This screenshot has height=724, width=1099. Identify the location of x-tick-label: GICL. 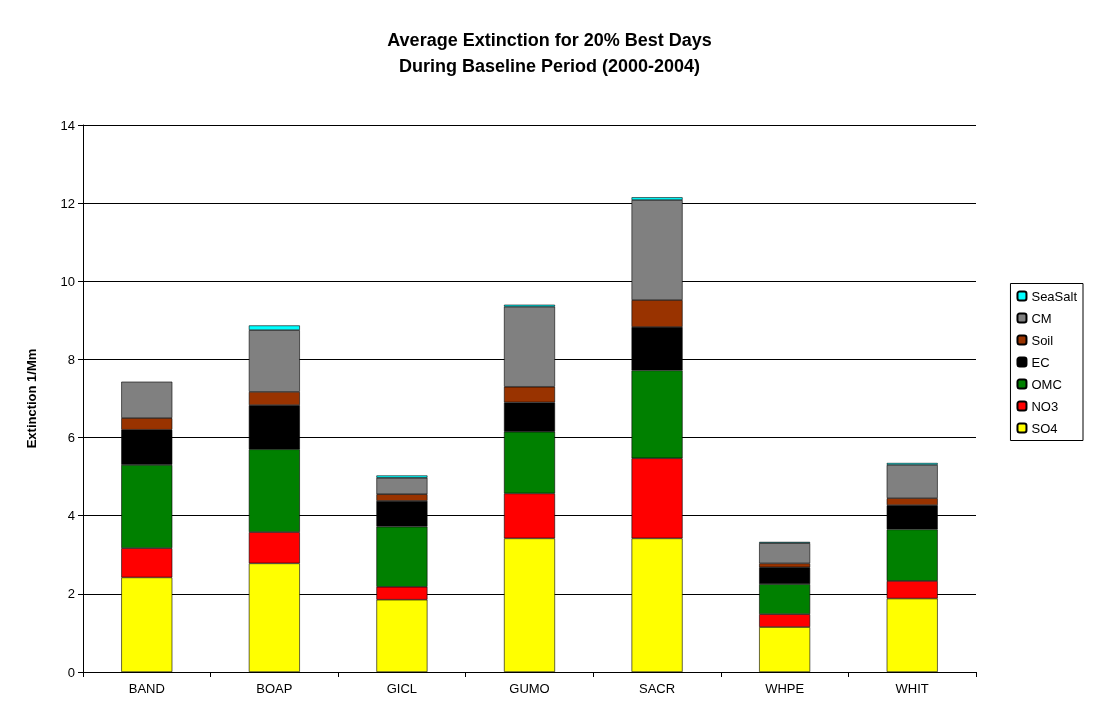
(402, 688).